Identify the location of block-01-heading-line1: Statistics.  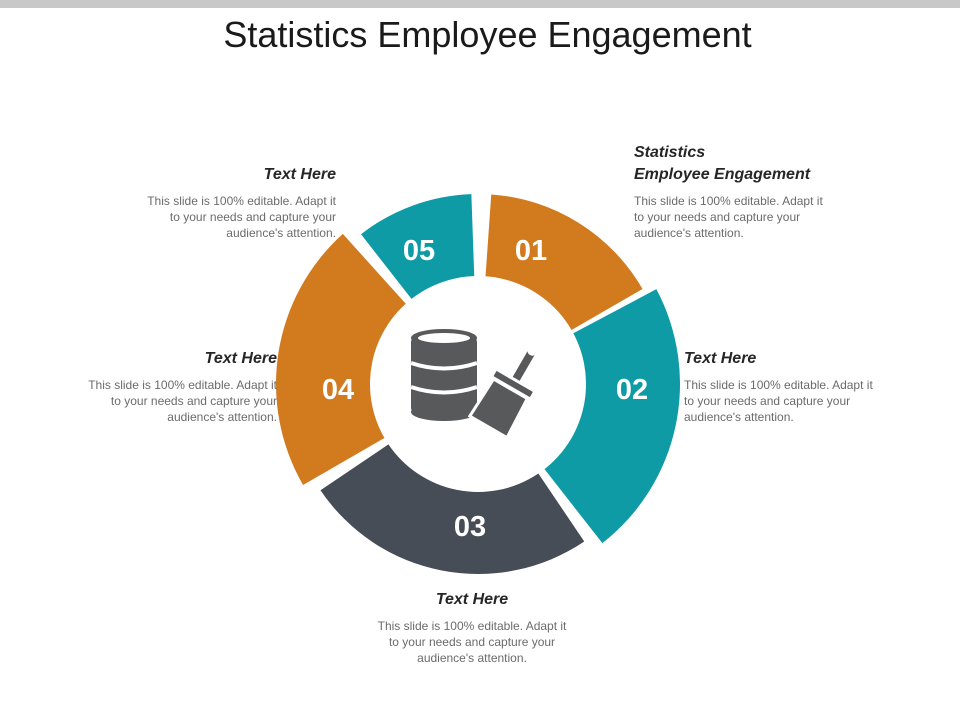
(670, 152).